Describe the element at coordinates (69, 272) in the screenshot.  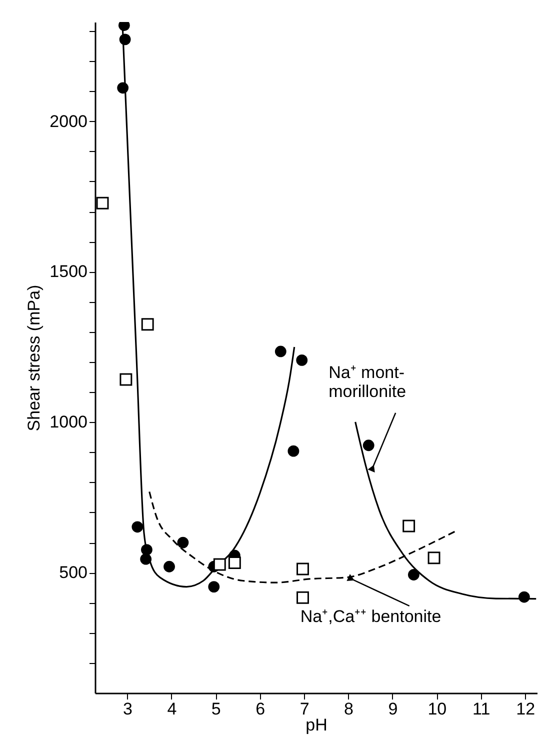
I see `y-tick-label: 1500` at that location.